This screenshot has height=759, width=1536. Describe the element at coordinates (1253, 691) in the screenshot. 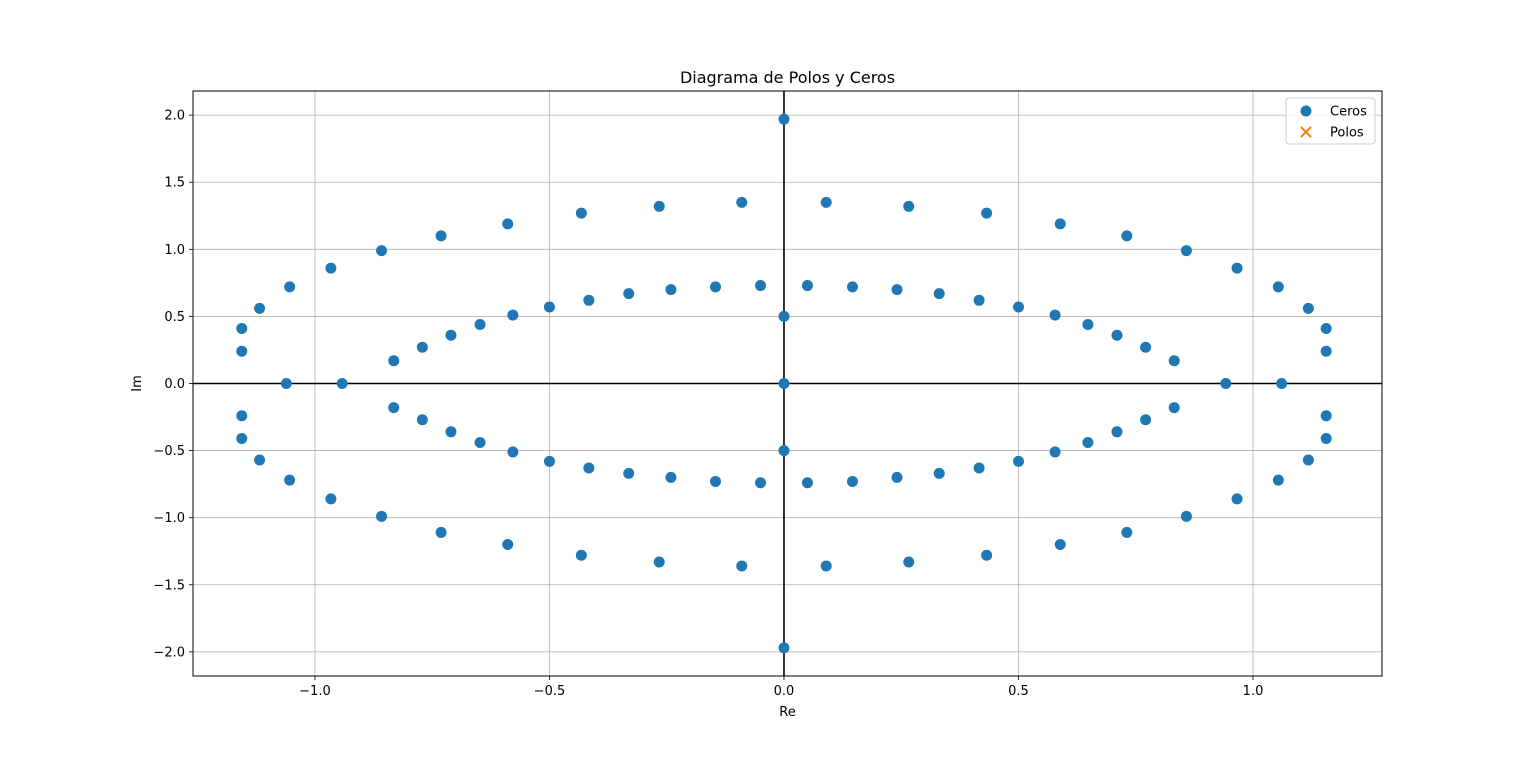

I see `x-tick-label: 1.0` at that location.